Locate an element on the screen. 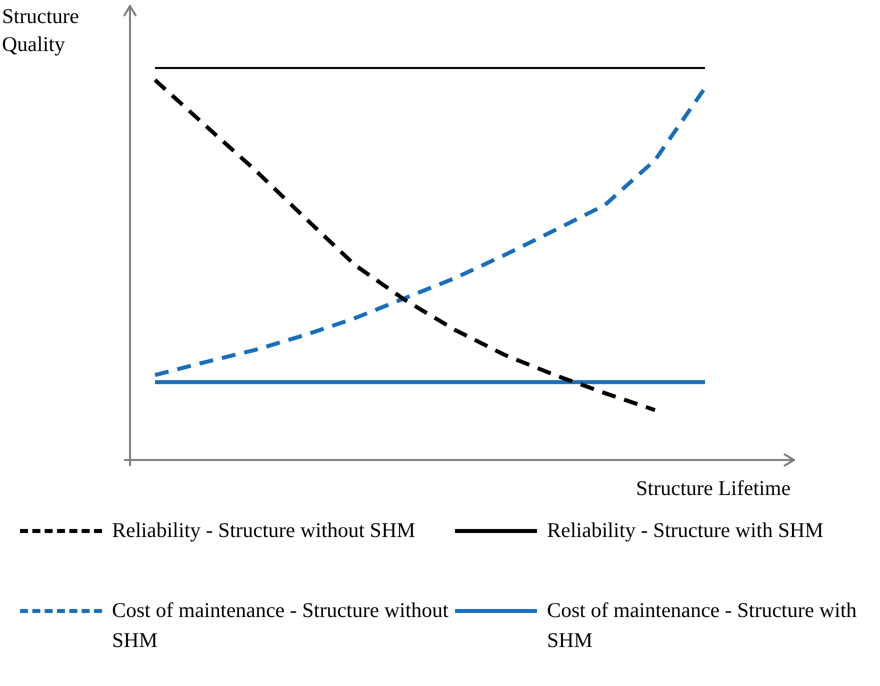 The image size is (880, 686). y-axis-title: Structure Quality is located at coordinates (41, 30).